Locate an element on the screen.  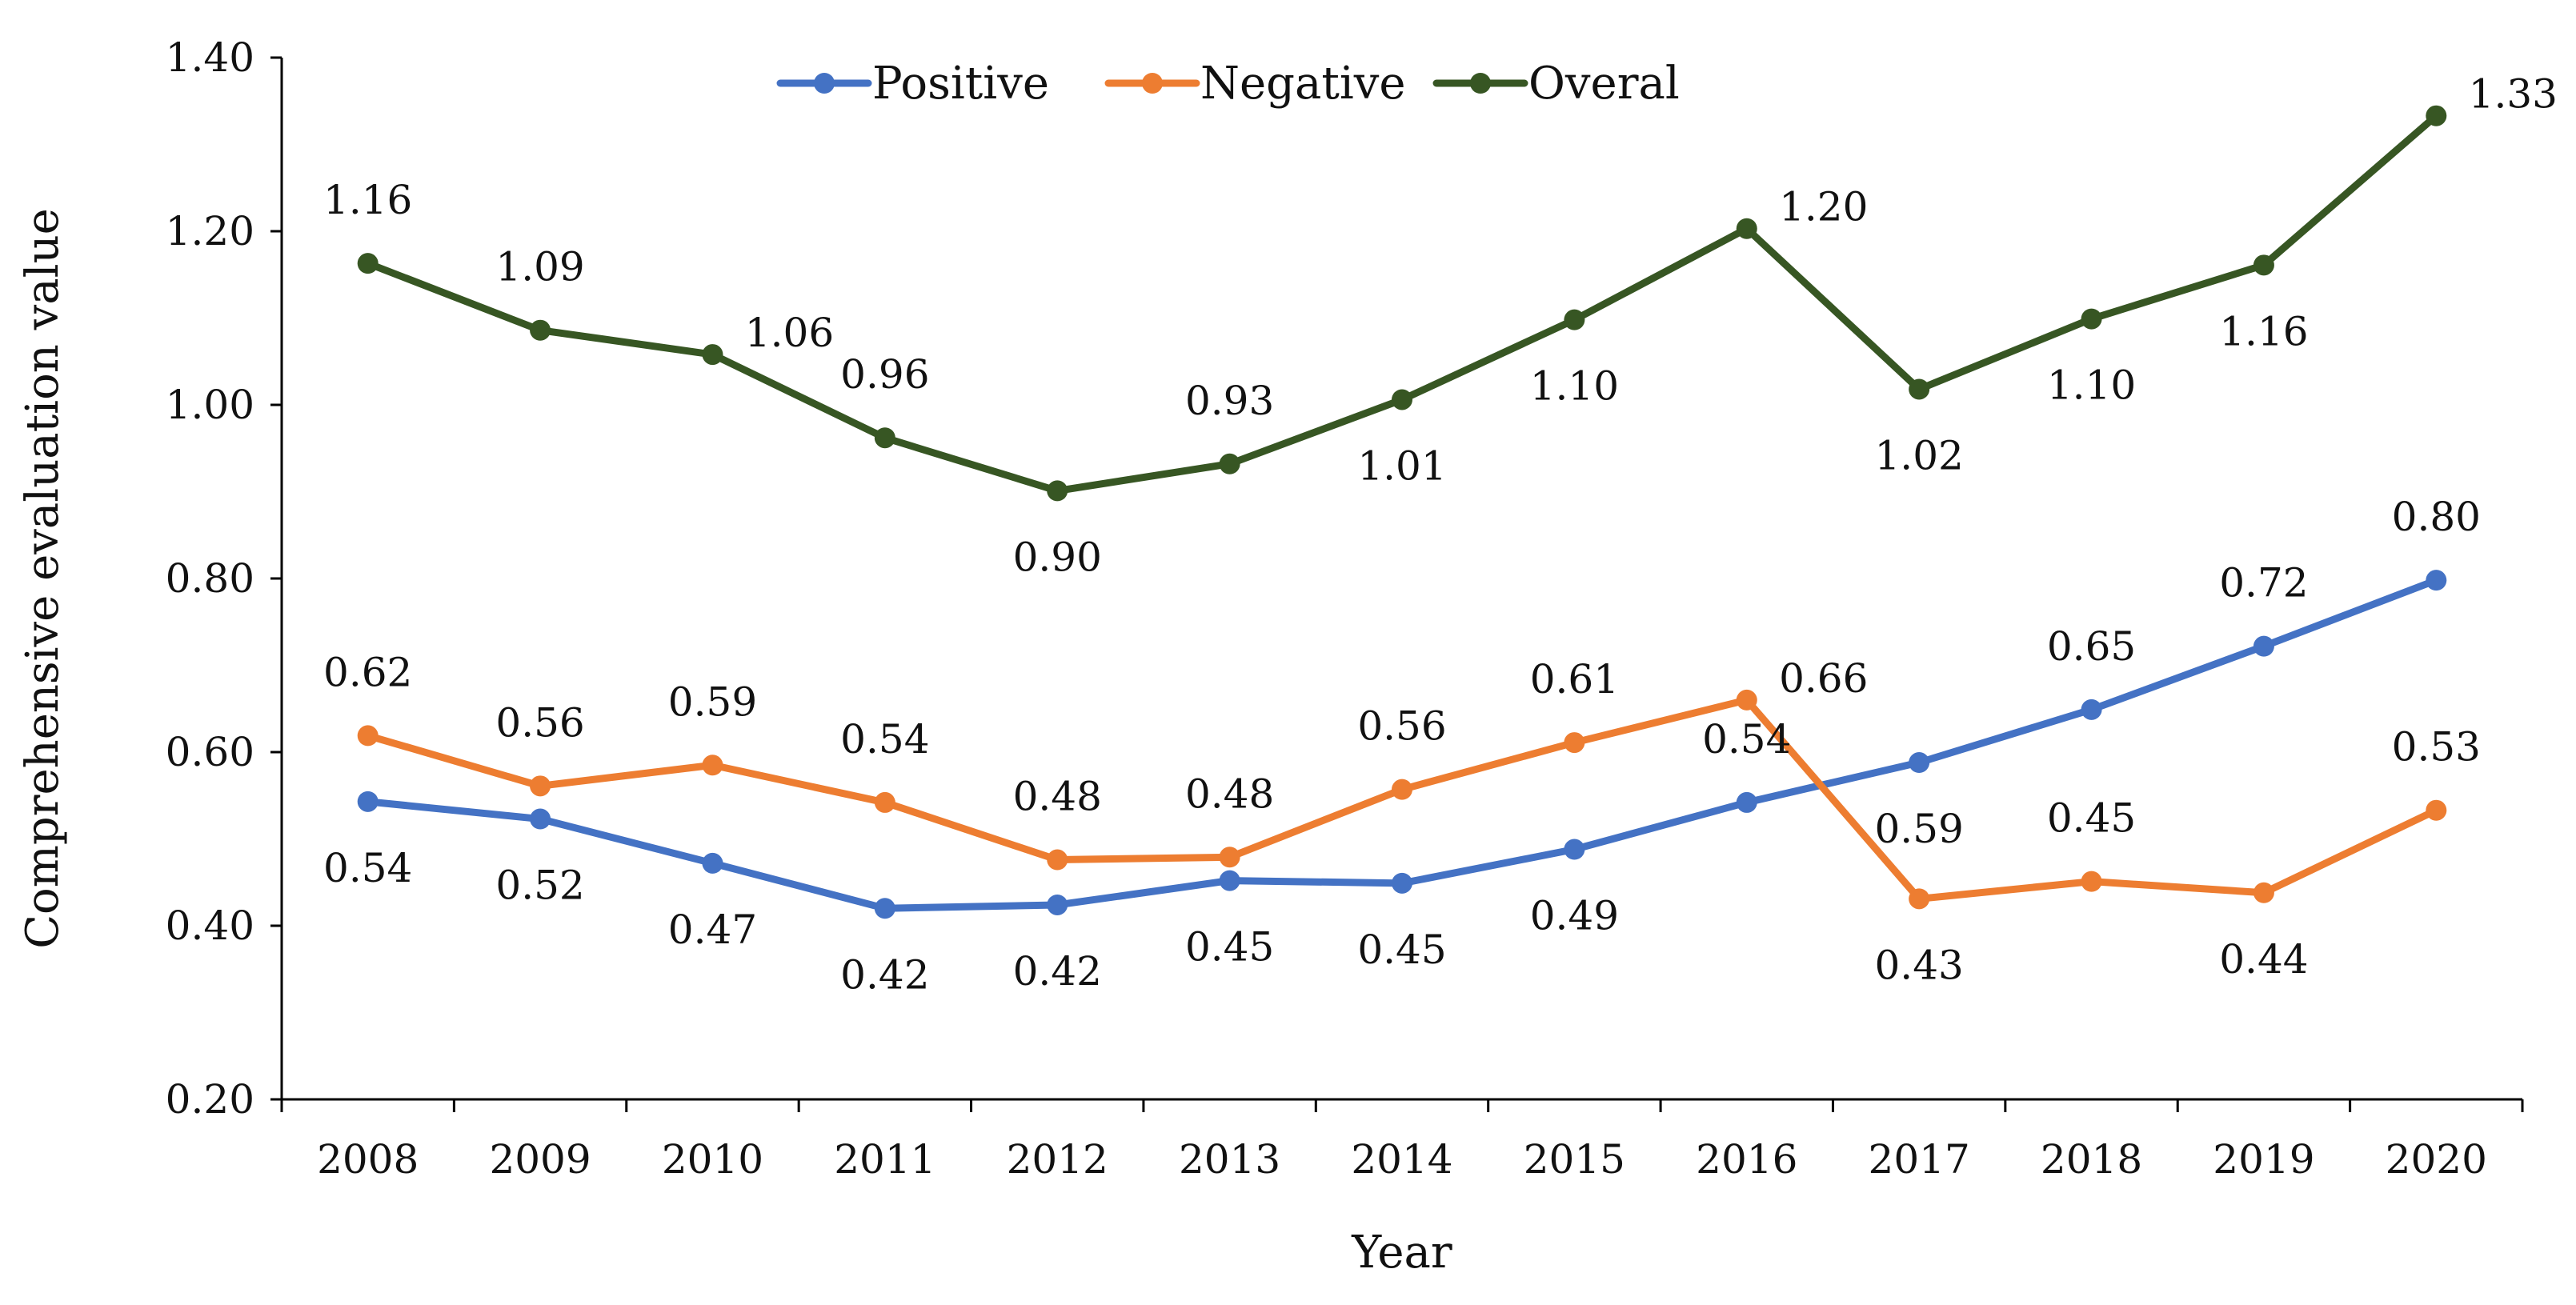
data-label: 0.72 is located at coordinates (2263, 583).